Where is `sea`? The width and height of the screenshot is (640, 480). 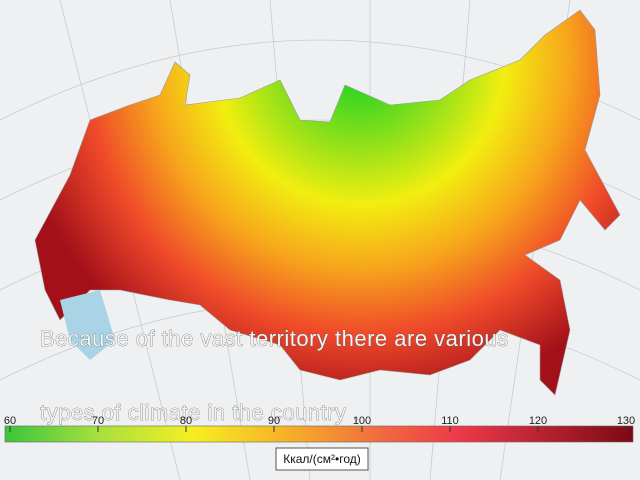
sea is located at coordinates (87, 325).